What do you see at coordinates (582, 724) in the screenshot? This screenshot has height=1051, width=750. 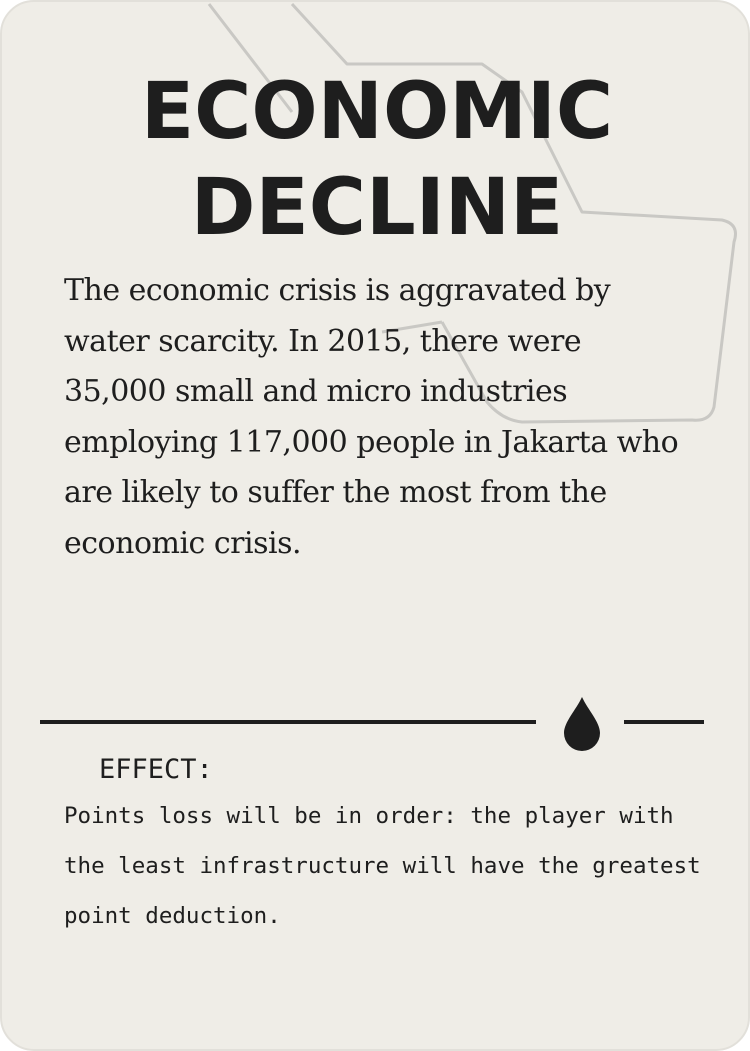 I see `water-drop-icon` at bounding box center [582, 724].